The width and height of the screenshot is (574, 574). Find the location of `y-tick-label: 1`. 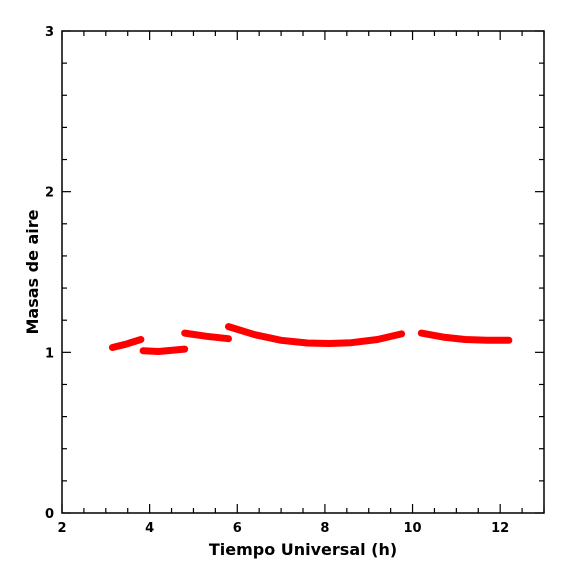

y-tick-label: 1 is located at coordinates (49, 353).